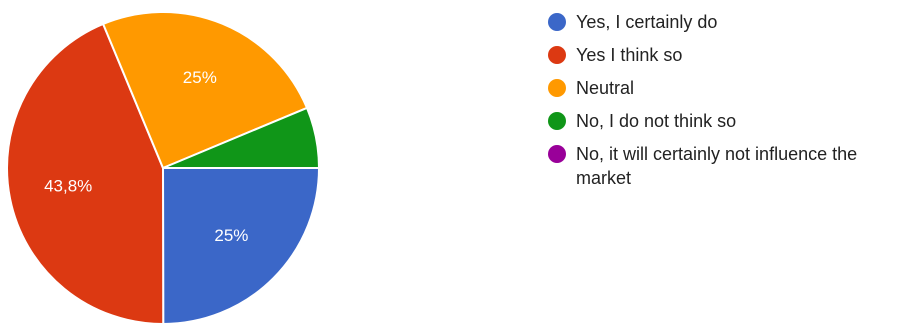  What do you see at coordinates (729, 55) in the screenshot?
I see `legend-item: Yes I think so` at bounding box center [729, 55].